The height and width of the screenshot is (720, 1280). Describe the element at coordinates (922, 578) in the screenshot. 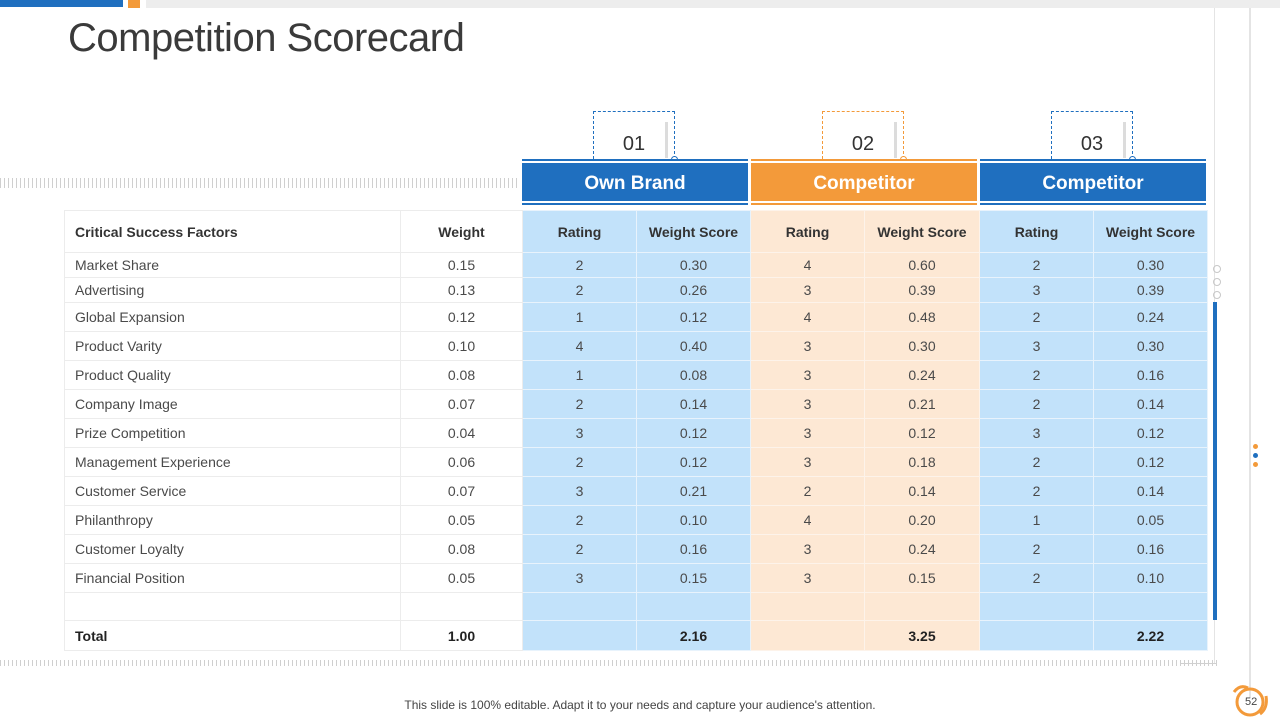

I see `weight-score-cell: 0.15` at that location.